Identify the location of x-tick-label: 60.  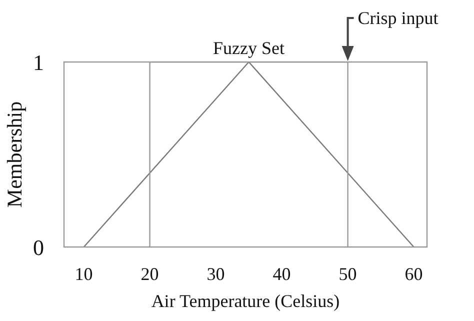
(413, 274).